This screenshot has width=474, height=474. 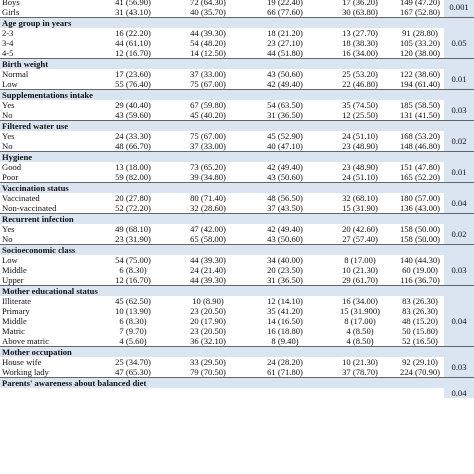 I want to click on table-cell: 131 (41.50), so click(x=419, y=115).